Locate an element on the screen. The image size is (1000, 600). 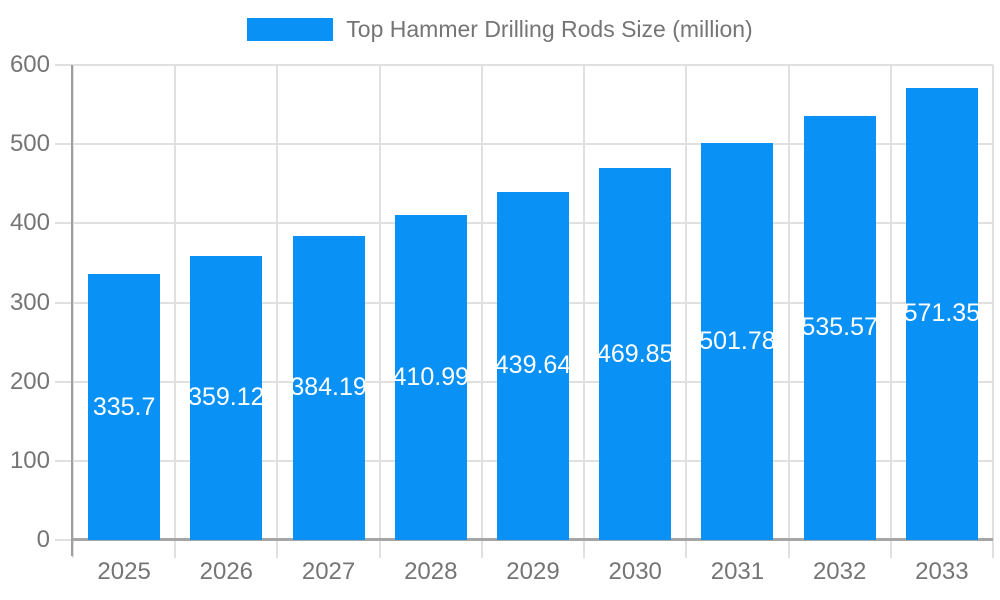
bar-value-label: 571.35 is located at coordinates (942, 313).